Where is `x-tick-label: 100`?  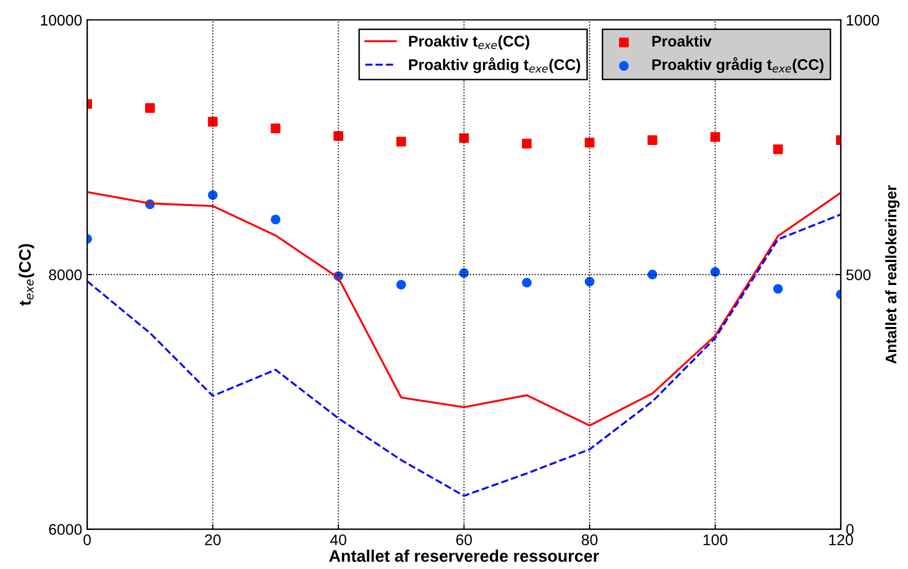 x-tick-label: 100 is located at coordinates (716, 540).